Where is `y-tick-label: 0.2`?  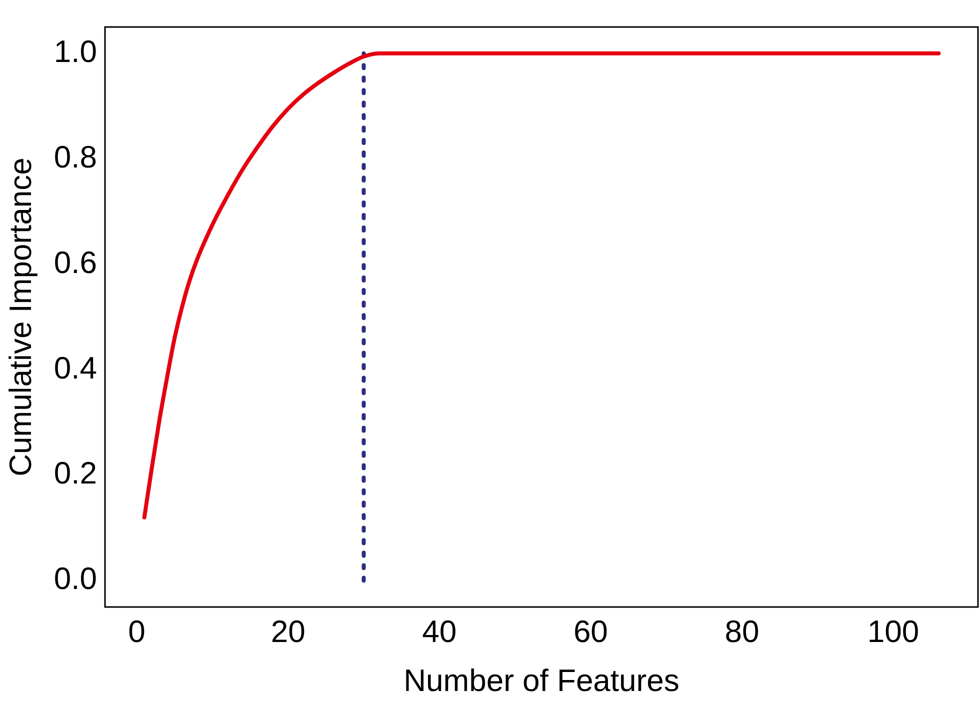
y-tick-label: 0.2 is located at coordinates (75, 473).